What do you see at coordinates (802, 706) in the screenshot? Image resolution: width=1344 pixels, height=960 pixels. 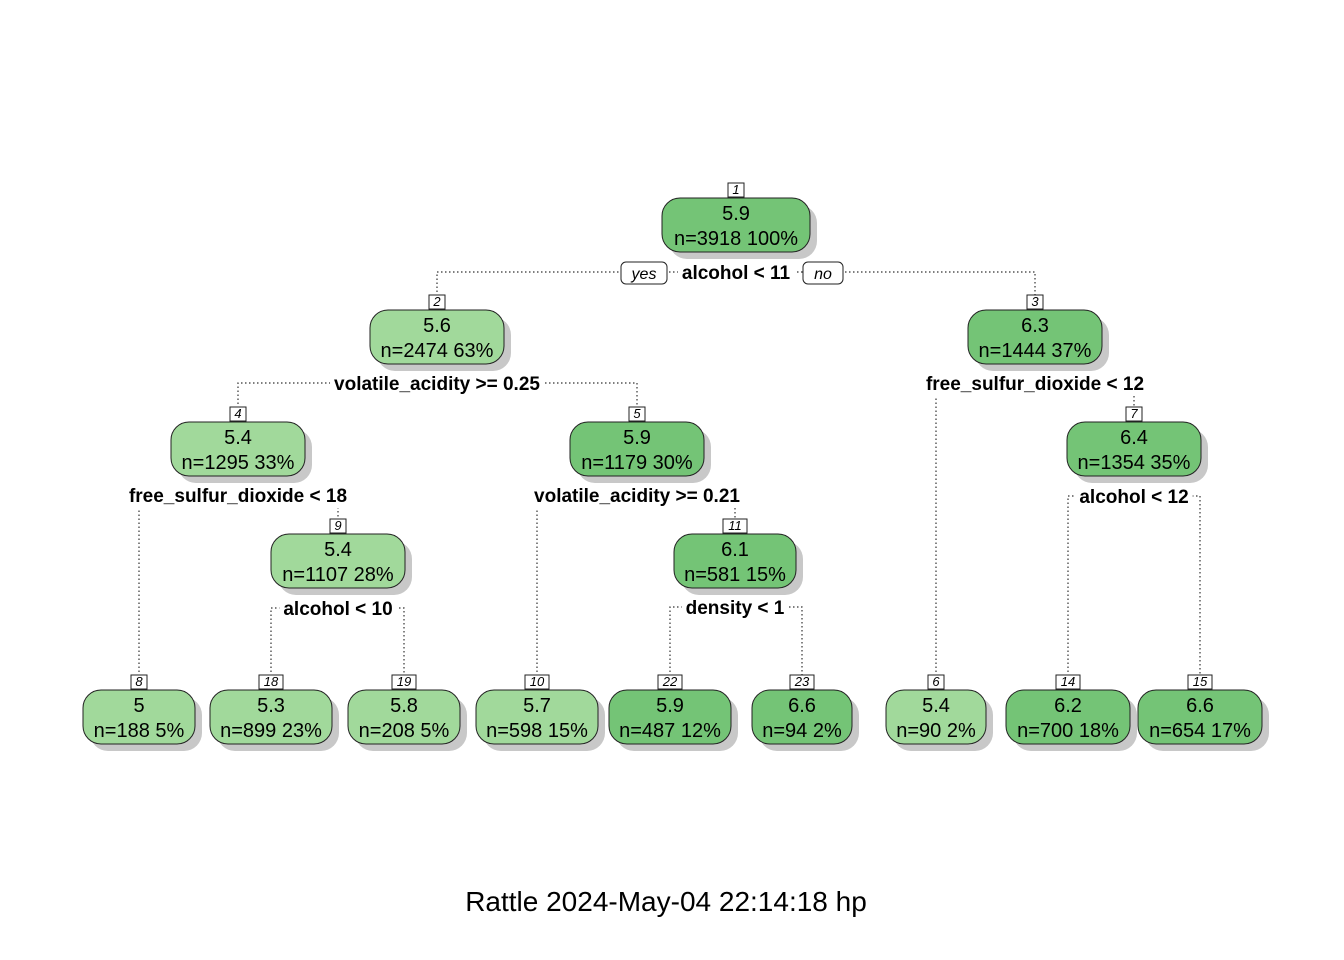 I see `node-value: 6.6` at bounding box center [802, 706].